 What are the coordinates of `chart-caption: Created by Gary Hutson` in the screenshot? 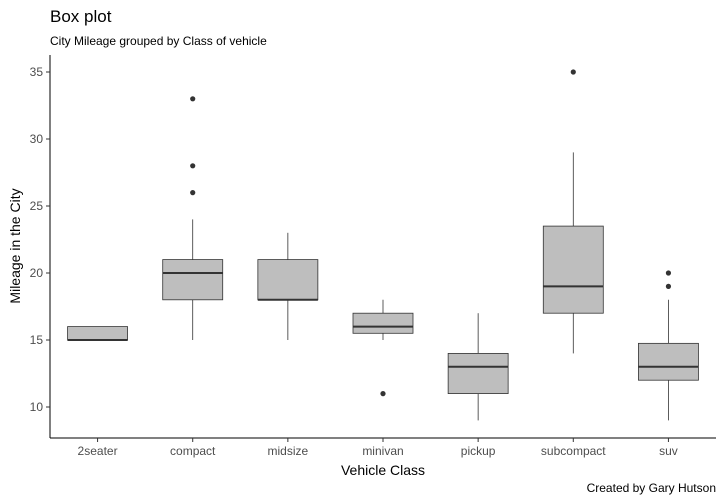 It's located at (651, 488).